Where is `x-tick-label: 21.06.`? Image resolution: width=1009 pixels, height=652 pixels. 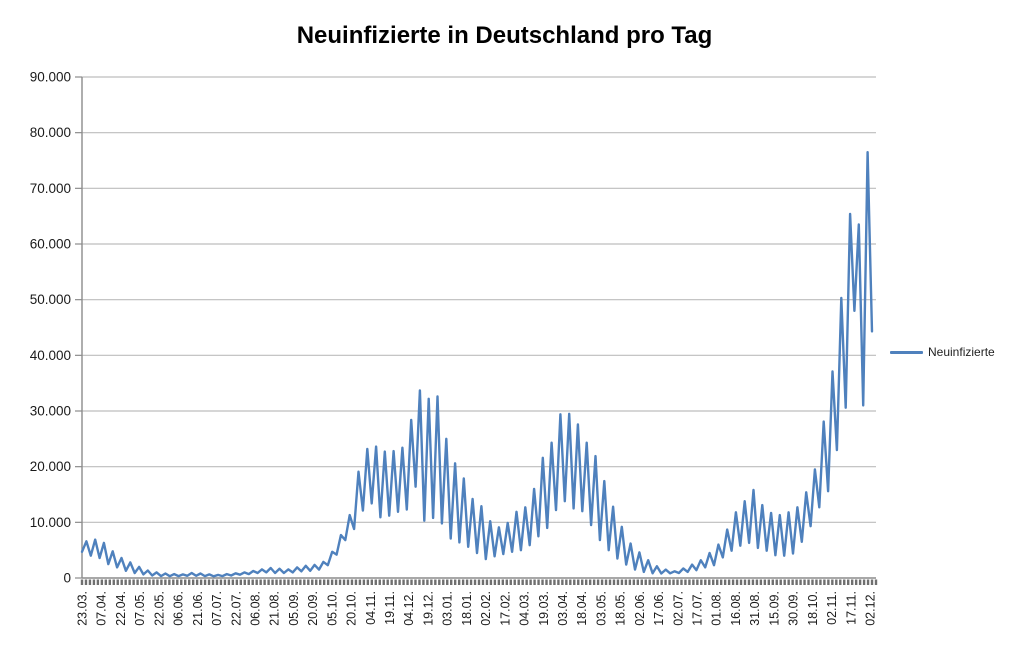 x-tick-label: 21.06. is located at coordinates (198, 608).